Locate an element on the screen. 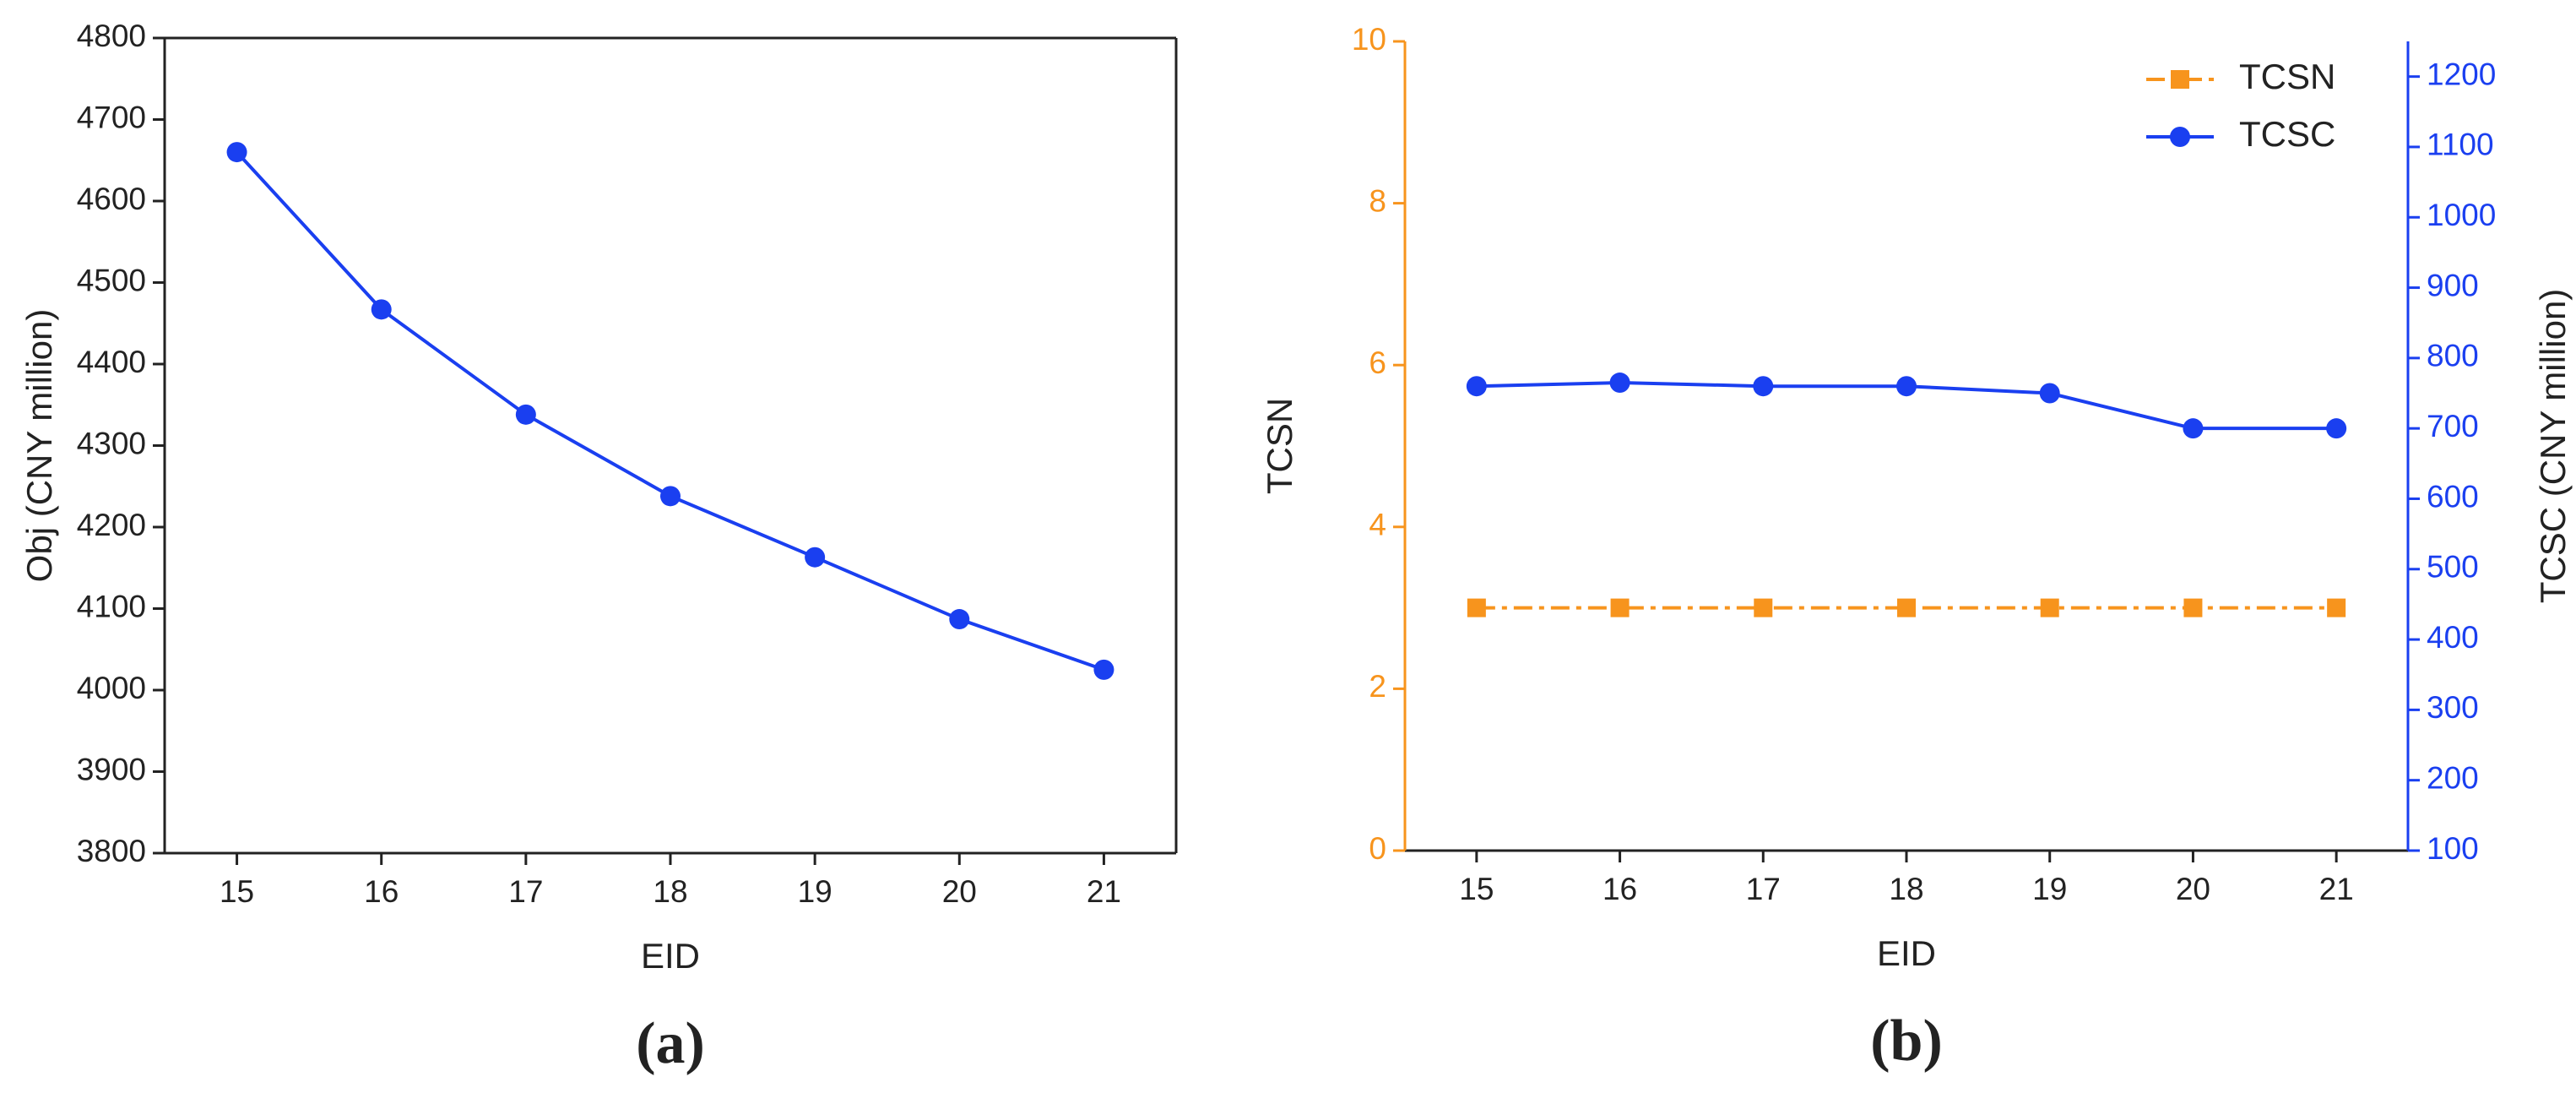 The width and height of the screenshot is (2576, 1104). y-tick-label: 4600 is located at coordinates (112, 199).